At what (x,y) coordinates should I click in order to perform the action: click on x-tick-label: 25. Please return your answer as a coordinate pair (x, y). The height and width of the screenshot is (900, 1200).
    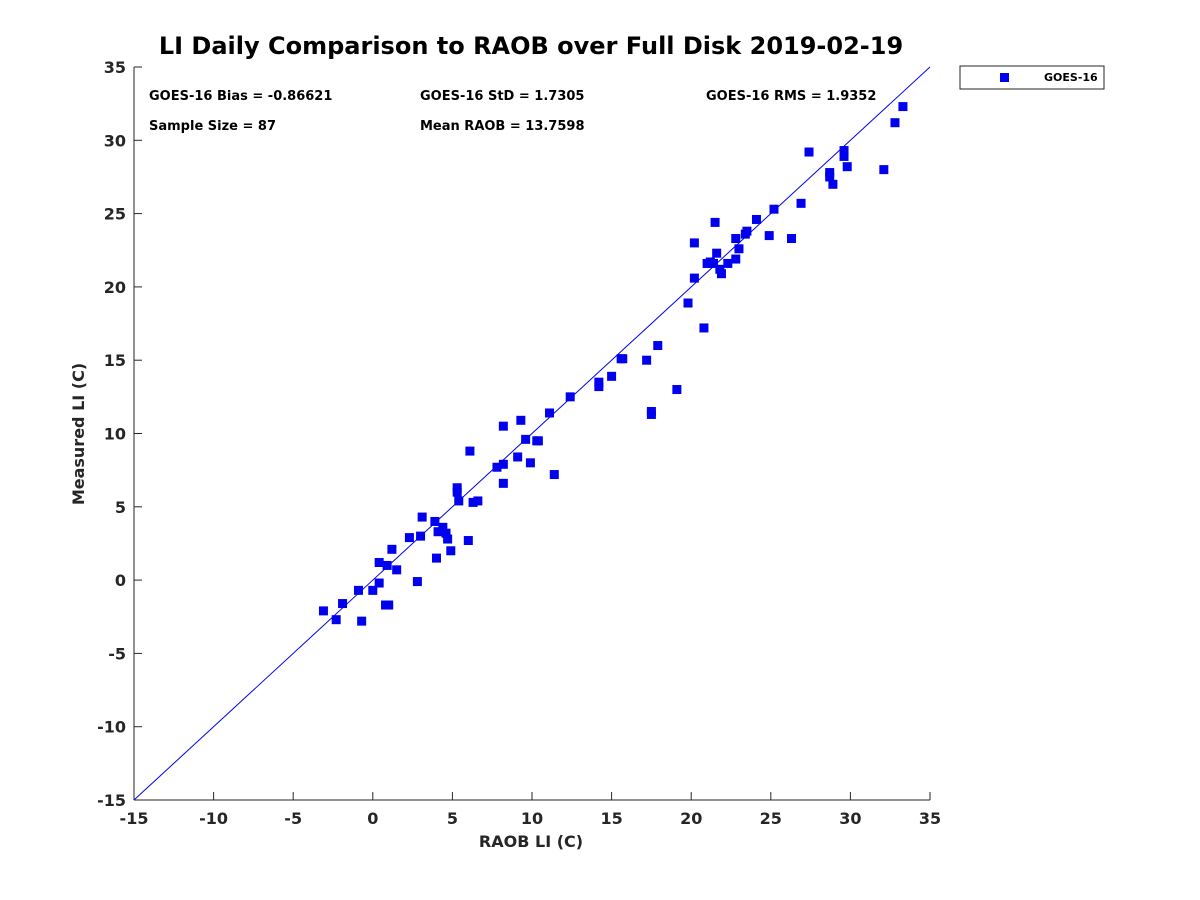
    Looking at the image, I should click on (771, 818).